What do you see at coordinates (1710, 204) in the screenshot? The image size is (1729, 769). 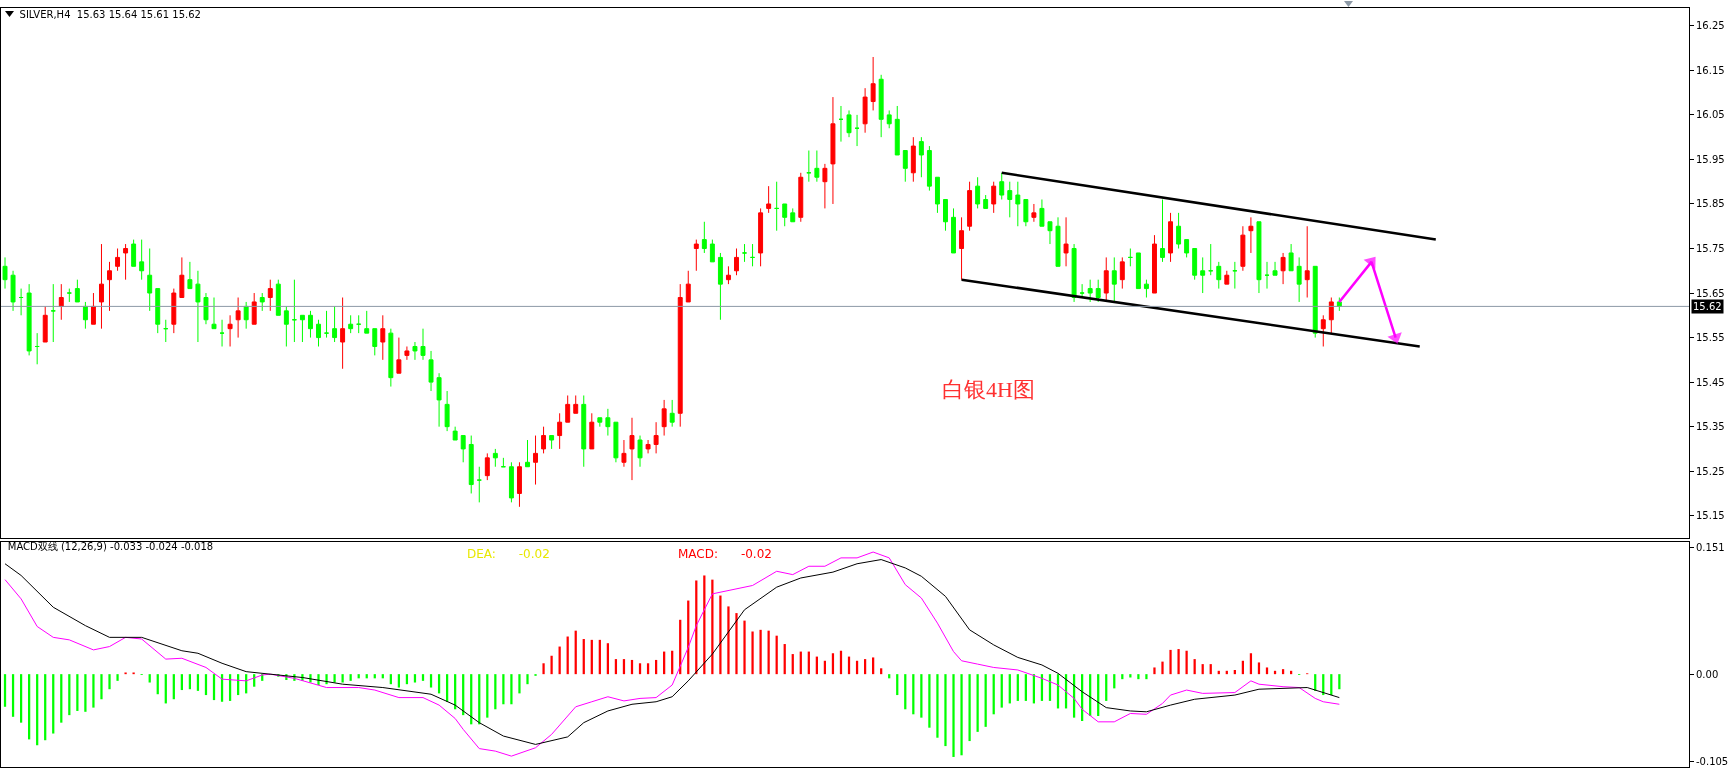 I see `y-tick-label: 15.85` at bounding box center [1710, 204].